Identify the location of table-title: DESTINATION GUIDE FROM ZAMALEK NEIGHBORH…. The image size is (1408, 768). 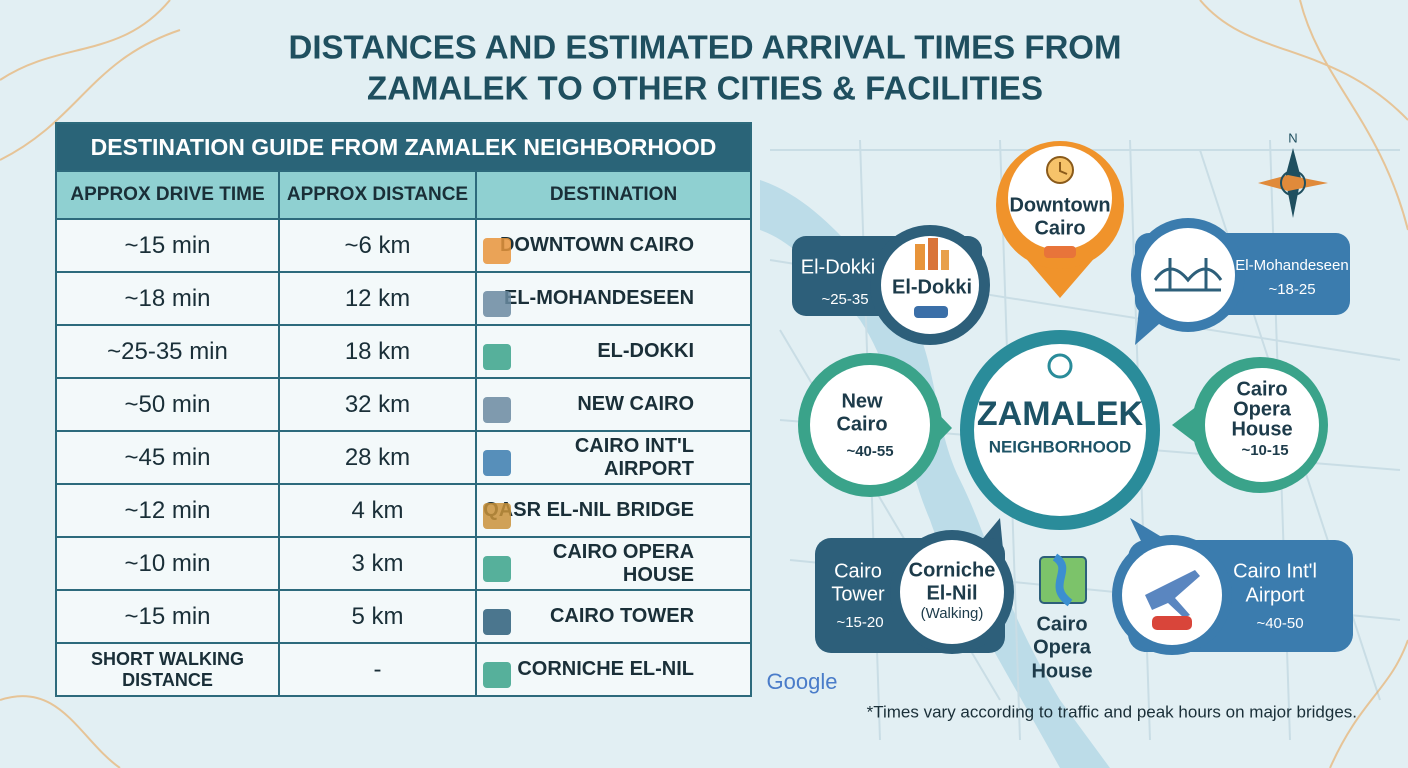
(403, 147).